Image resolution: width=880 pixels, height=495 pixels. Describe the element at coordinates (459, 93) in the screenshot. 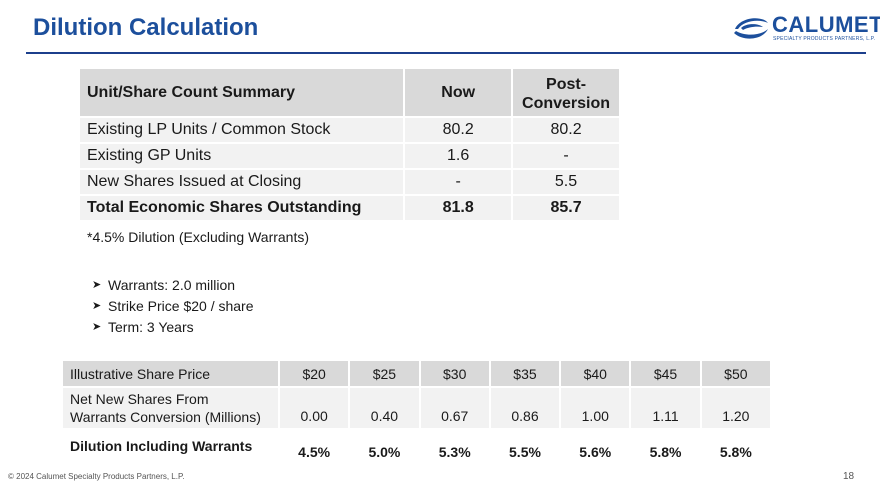

I see `column-header-now: Now` at that location.